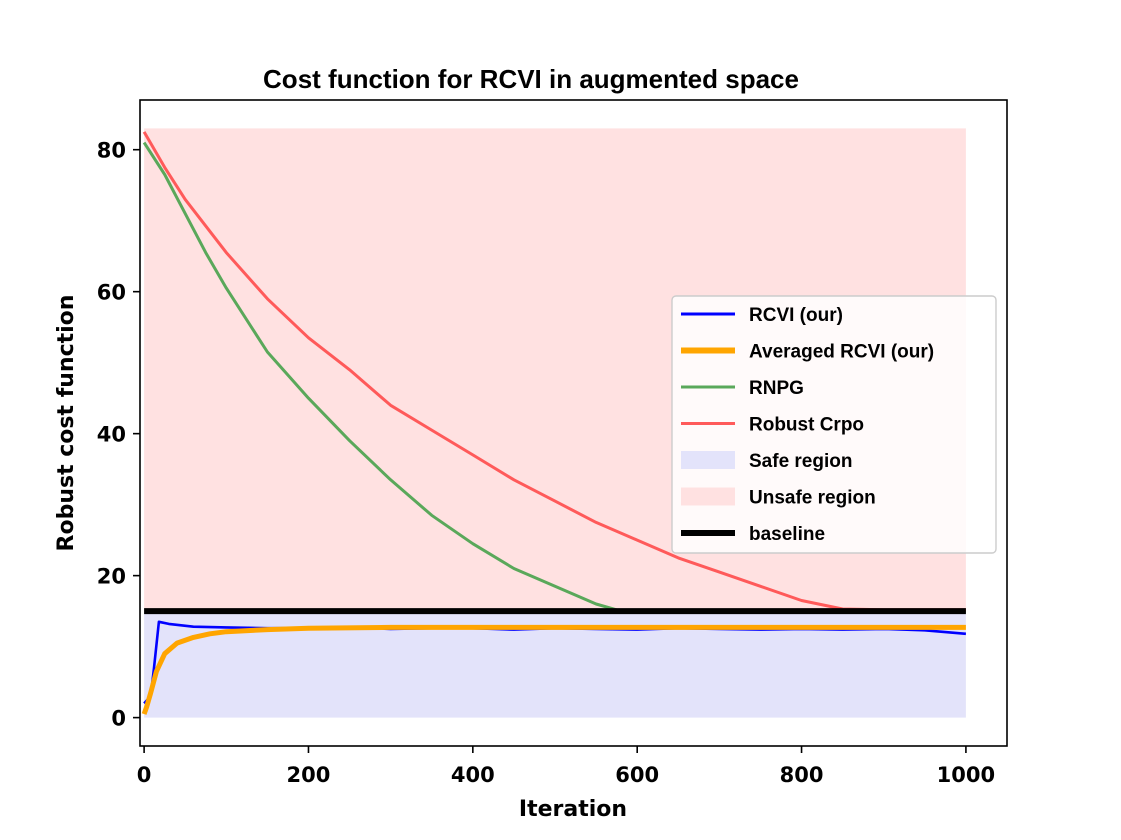 This screenshot has height=840, width=1121. What do you see at coordinates (708, 496) in the screenshot?
I see `legend-swatch-unsafe-region` at bounding box center [708, 496].